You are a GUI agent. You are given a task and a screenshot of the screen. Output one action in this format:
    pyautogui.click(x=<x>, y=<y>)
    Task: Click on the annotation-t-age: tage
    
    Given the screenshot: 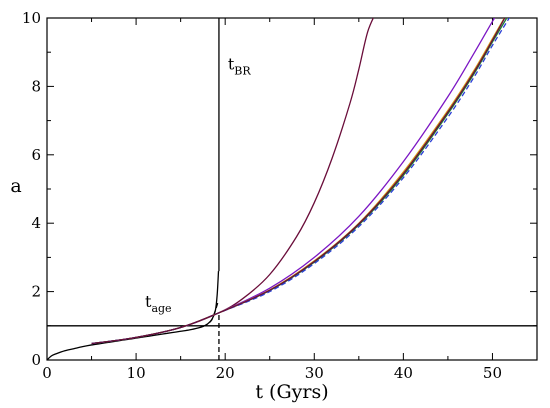 What is the action you would take?
    pyautogui.click(x=158, y=303)
    